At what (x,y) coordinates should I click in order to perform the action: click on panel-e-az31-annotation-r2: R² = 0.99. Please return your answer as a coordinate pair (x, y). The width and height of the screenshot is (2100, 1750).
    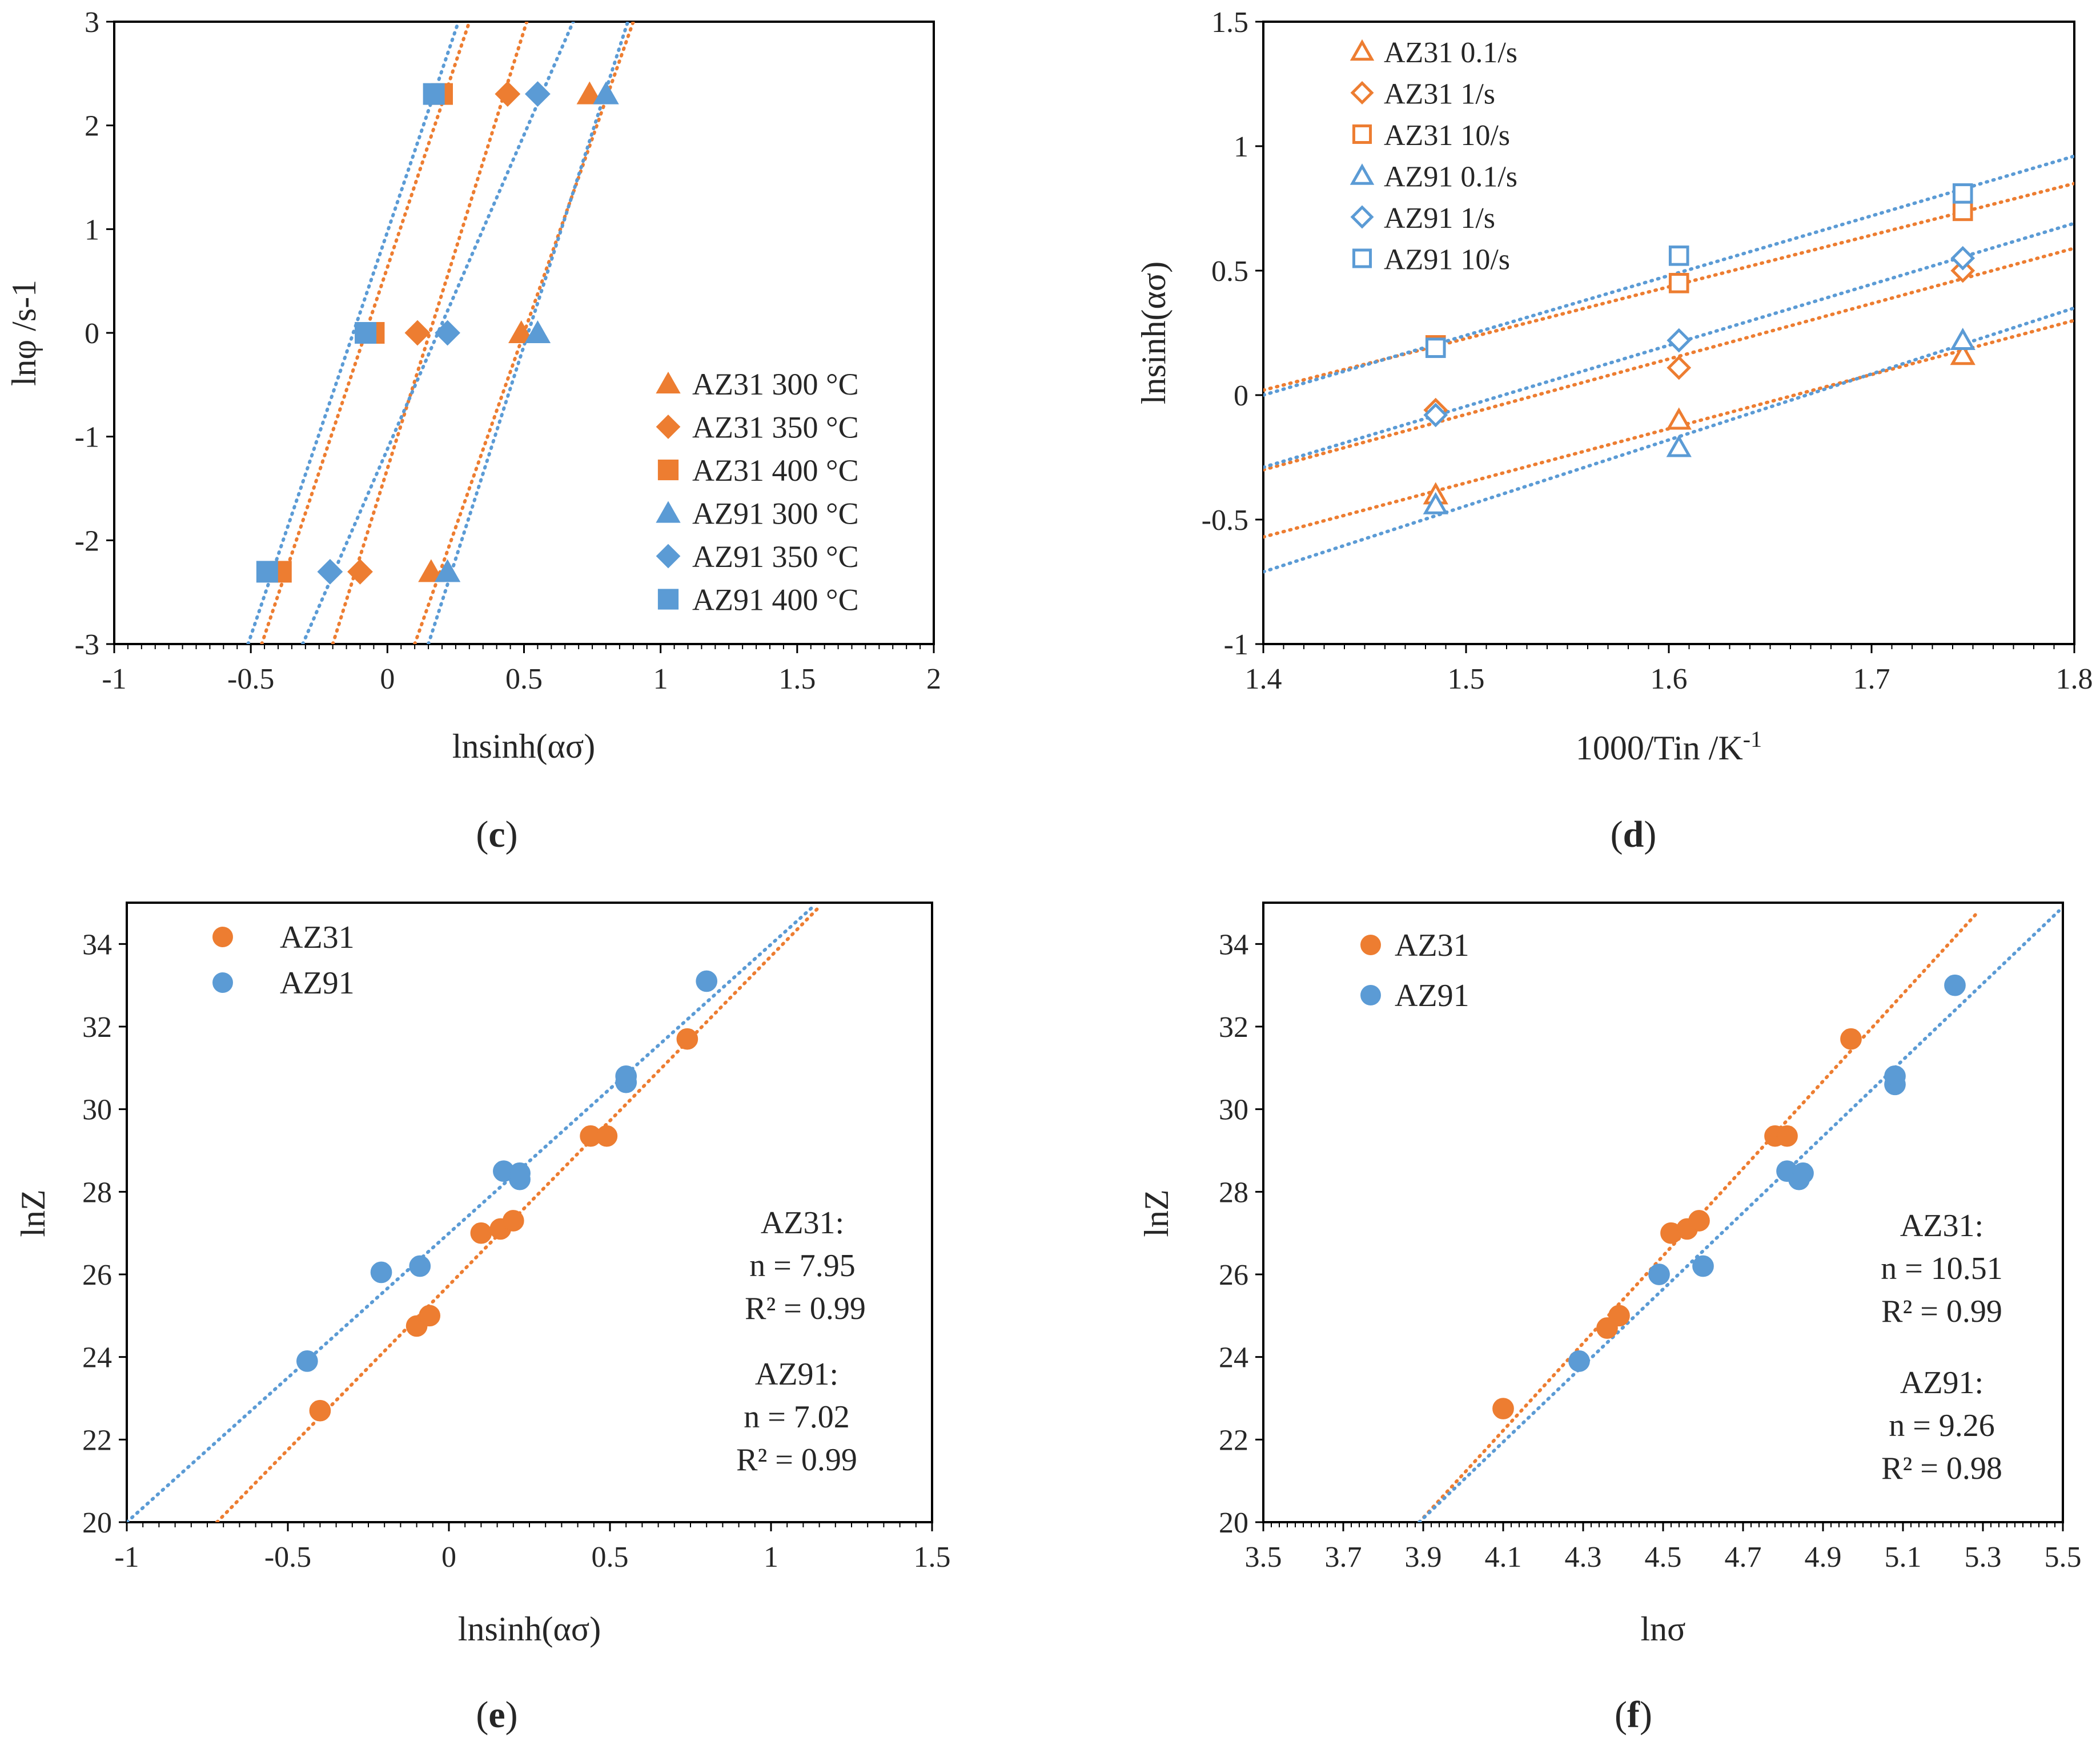
    Looking at the image, I should click on (806, 1308).